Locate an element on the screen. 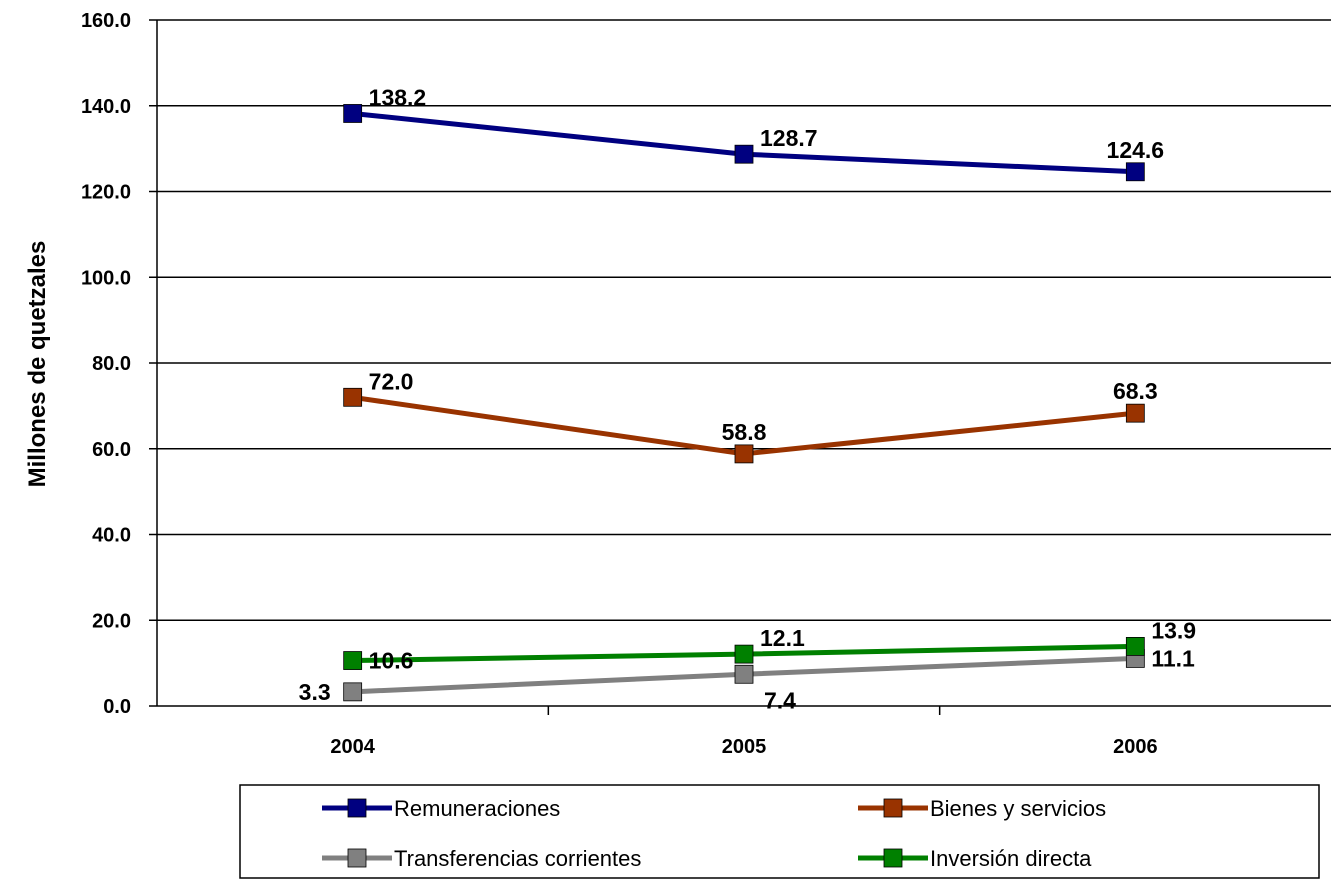 This screenshot has width=1331, height=880. data-label-remuneraciones: 138.2 is located at coordinates (398, 97).